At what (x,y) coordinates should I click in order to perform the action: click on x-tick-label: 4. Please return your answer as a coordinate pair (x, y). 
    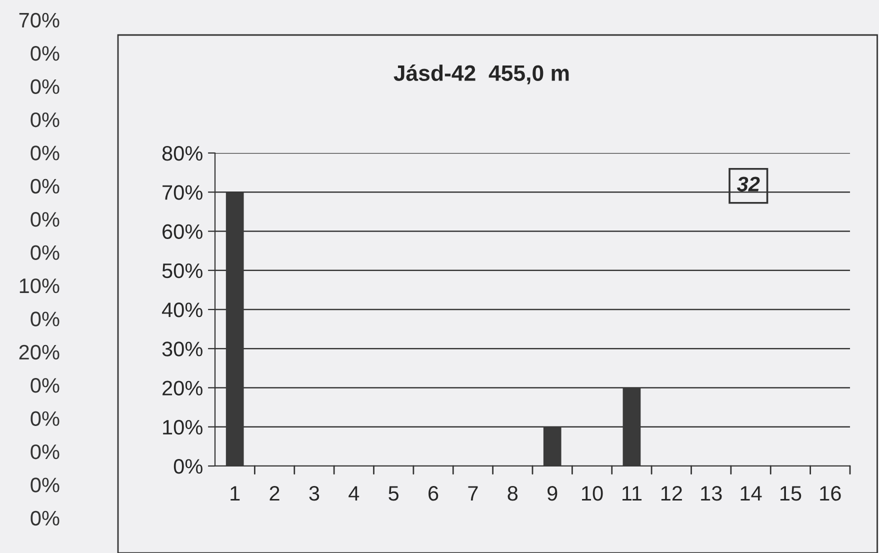
    Looking at the image, I should click on (354, 493).